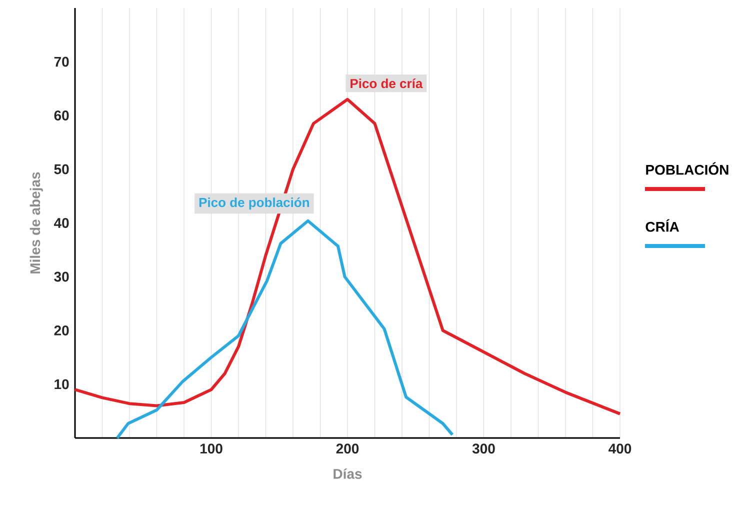 Image resolution: width=736 pixels, height=505 pixels. Describe the element at coordinates (483, 449) in the screenshot. I see `x-tick-label: 300` at that location.